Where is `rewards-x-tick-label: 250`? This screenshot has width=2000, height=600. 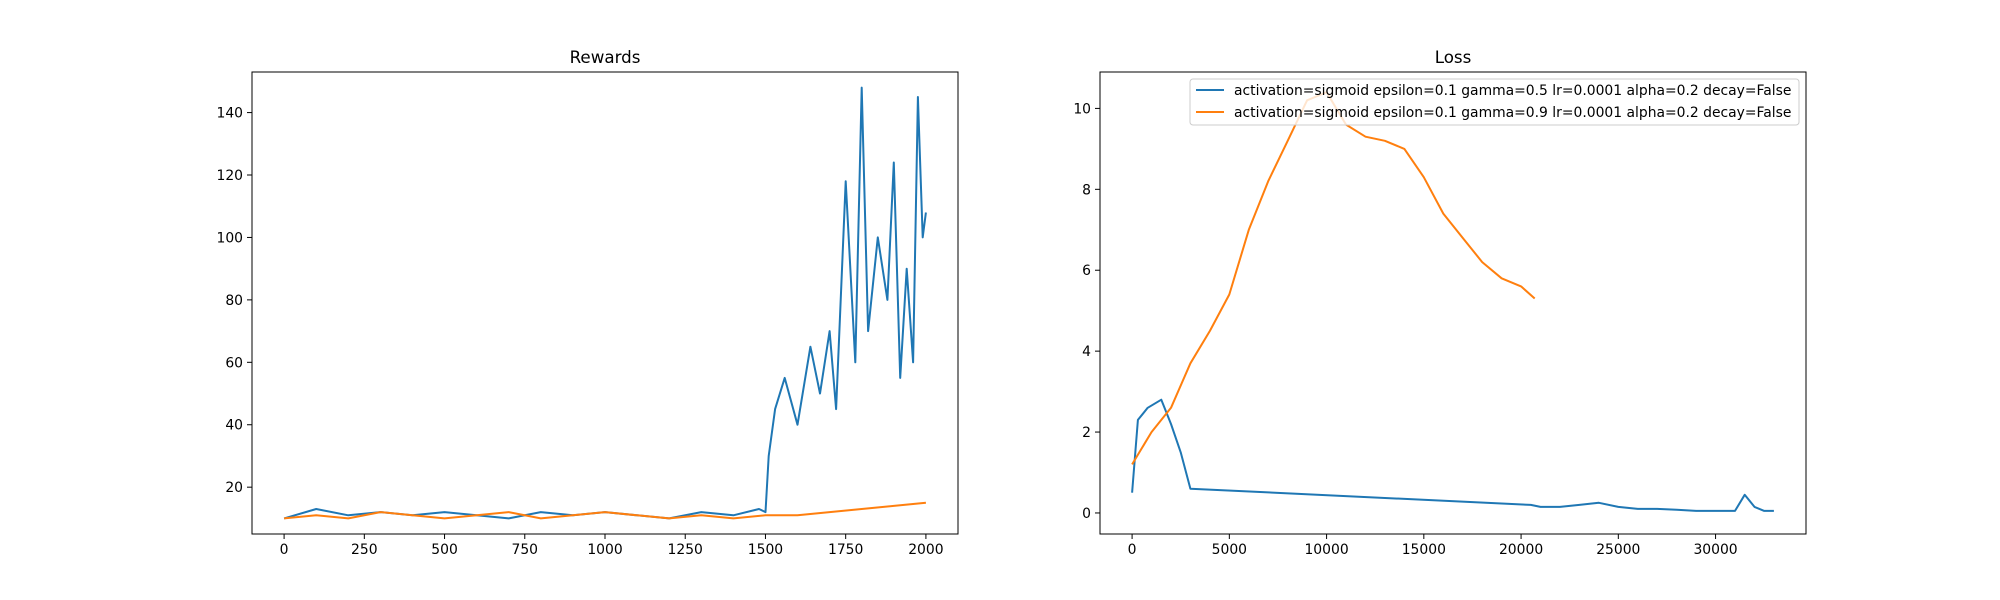
rewards-x-tick-label: 250 is located at coordinates (364, 550).